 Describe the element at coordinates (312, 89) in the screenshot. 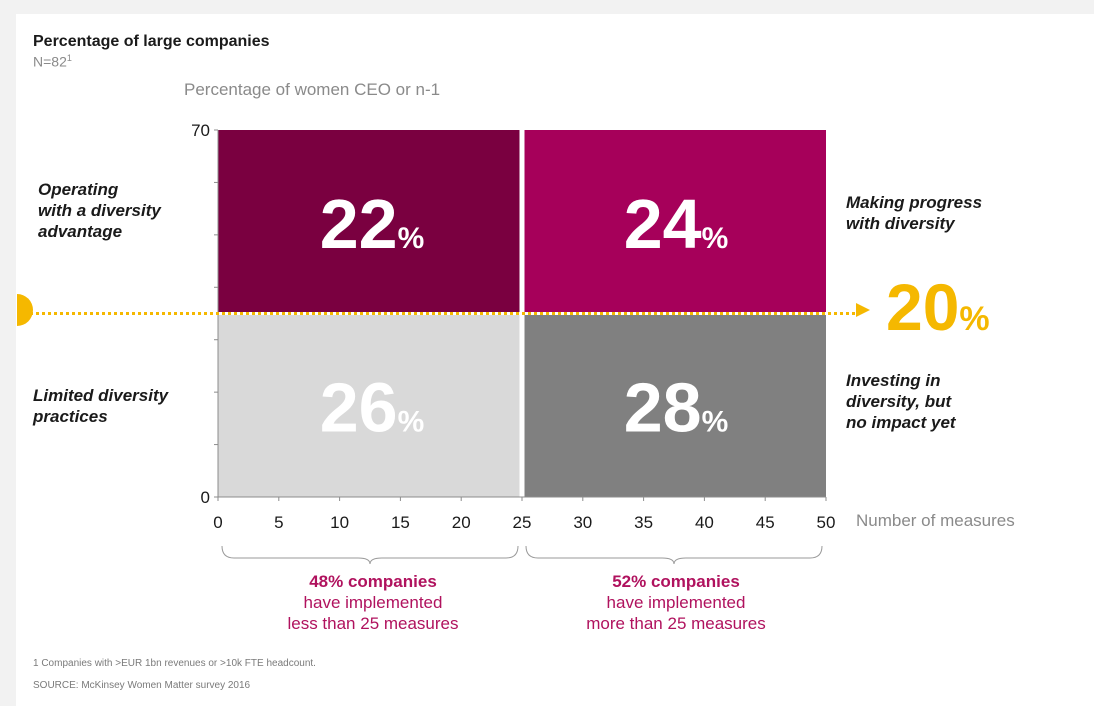

I see `y-axis-label: Percentage of women CEO or n-1` at that location.